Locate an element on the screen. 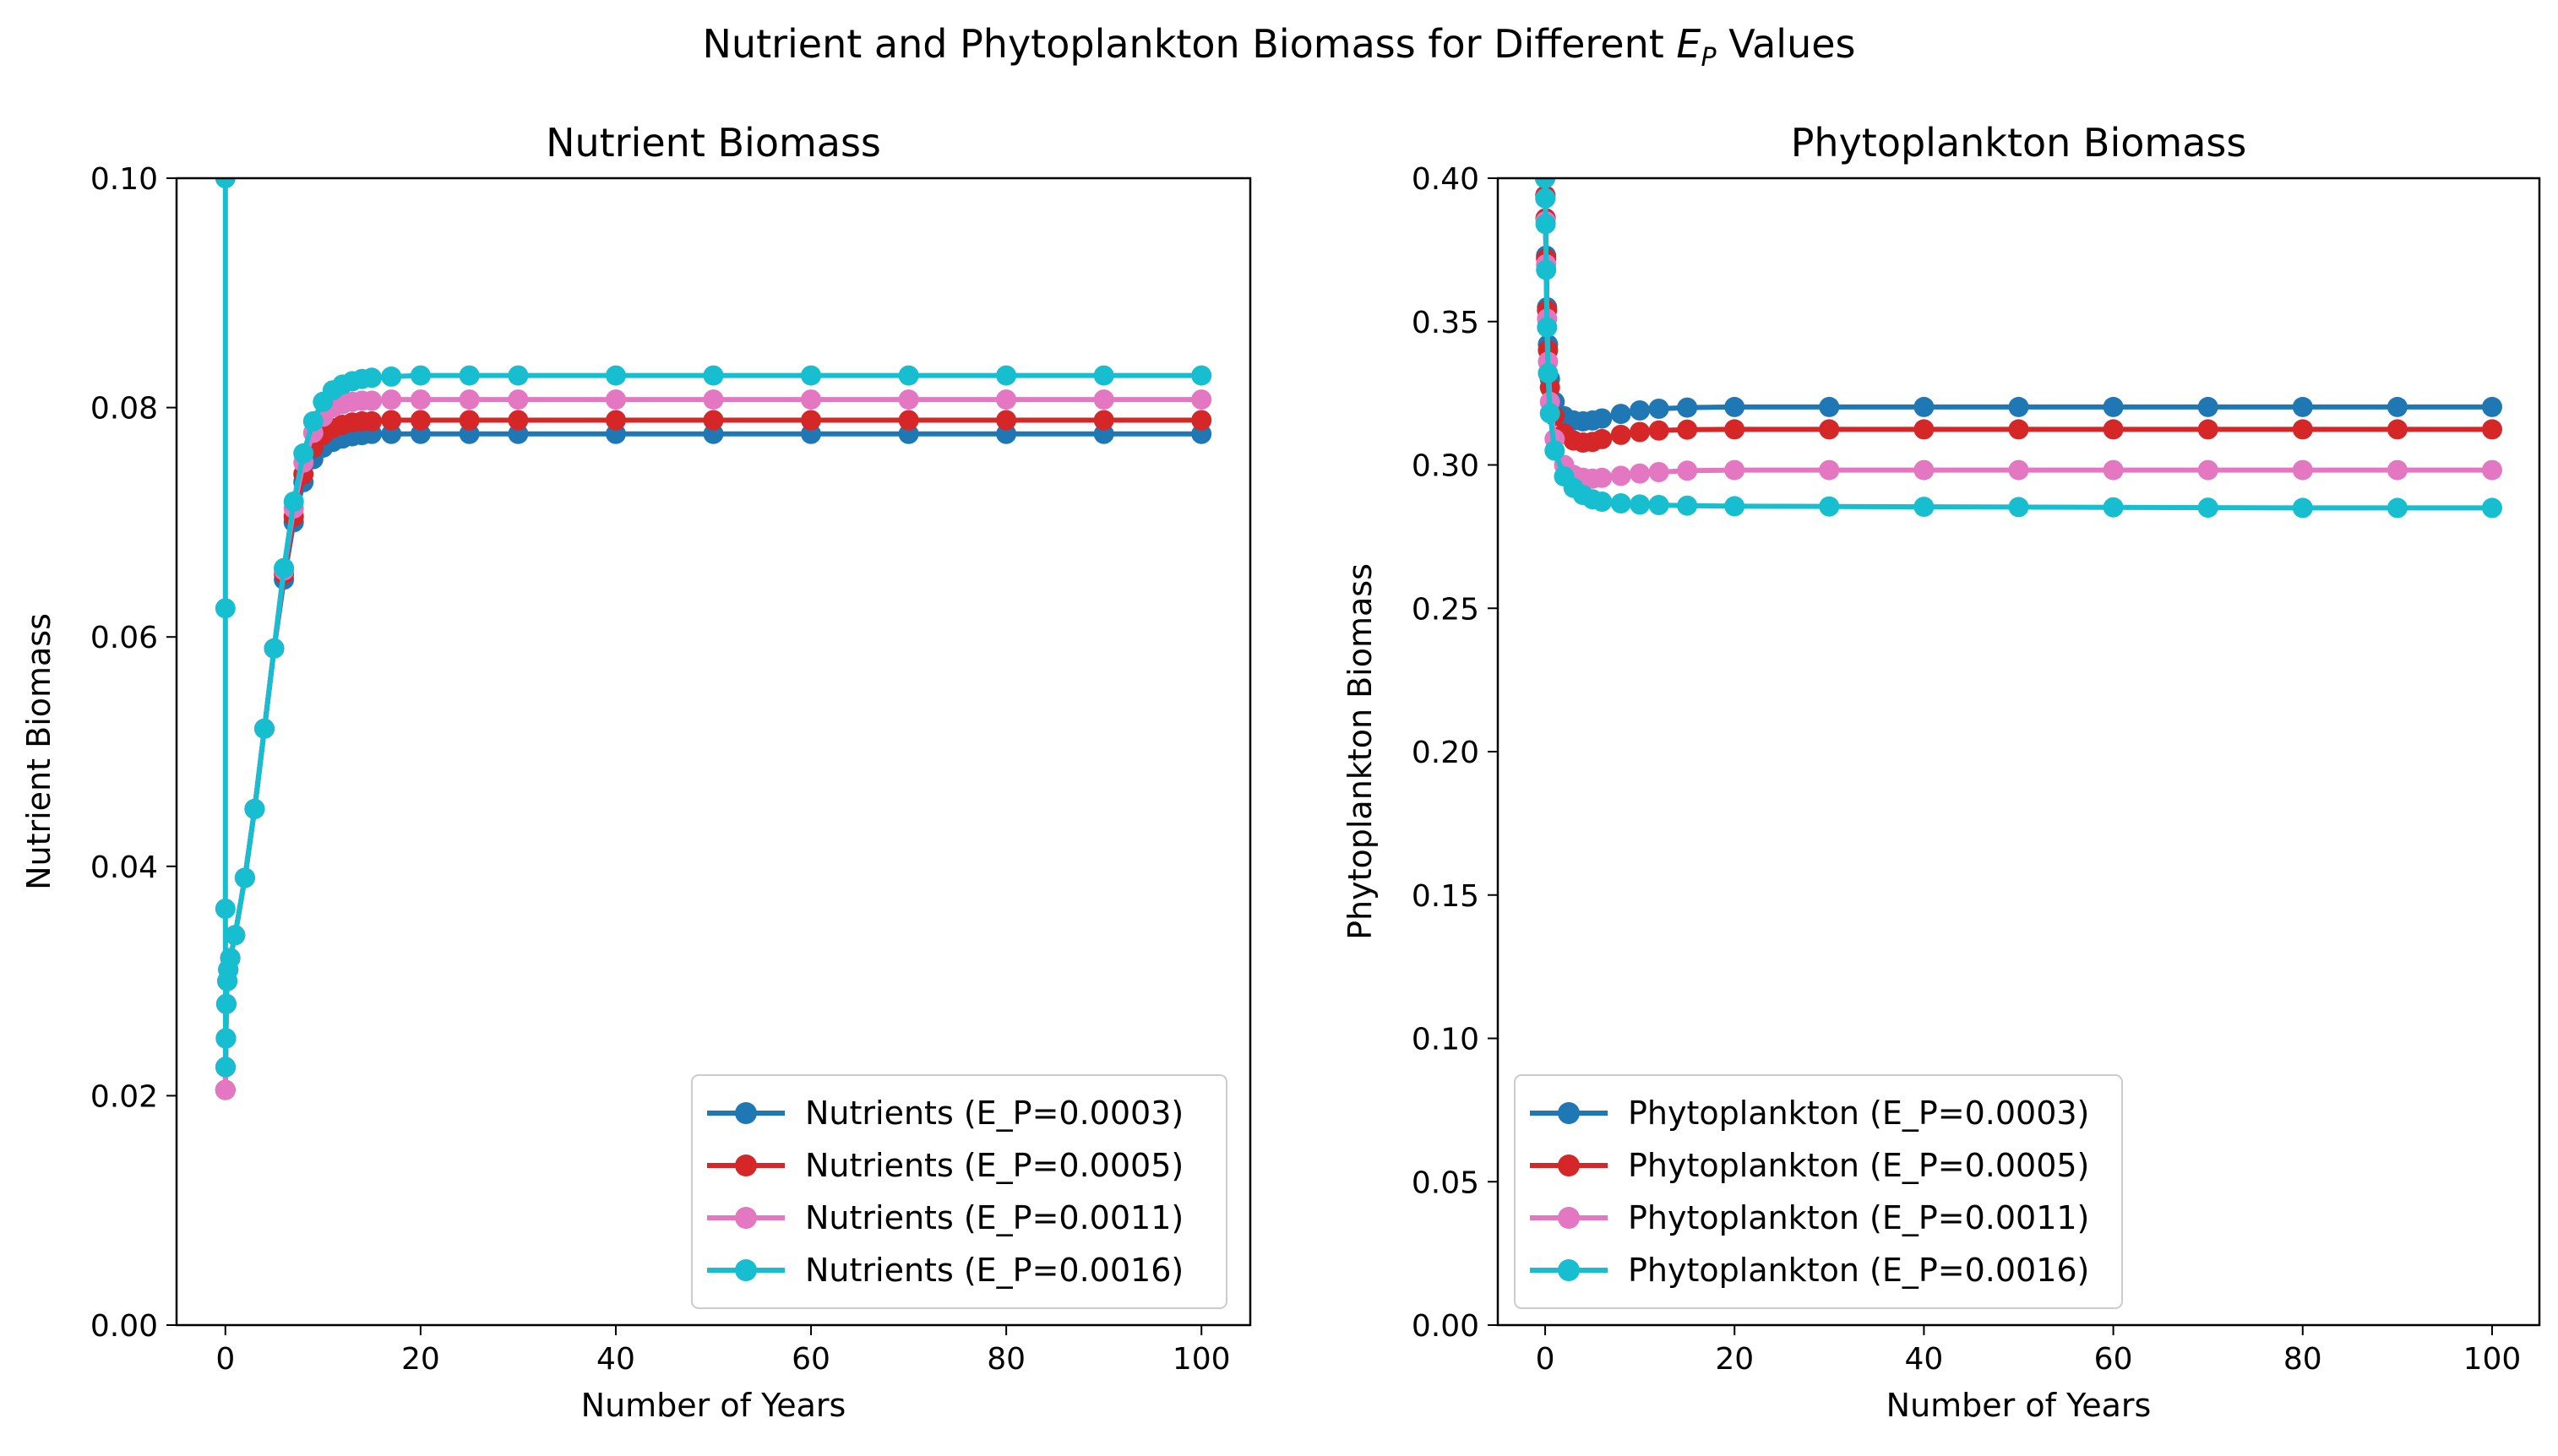  suptitle-symbol: E is located at coordinates (1688, 44).